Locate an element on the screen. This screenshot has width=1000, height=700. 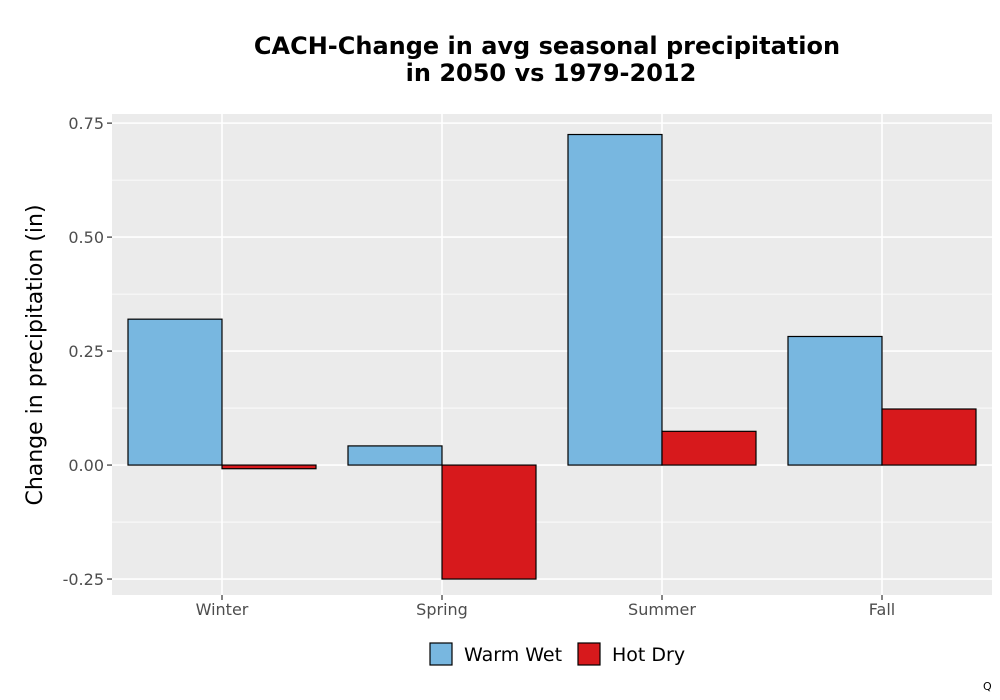
bar-hot-dry-winter is located at coordinates (269, 467).